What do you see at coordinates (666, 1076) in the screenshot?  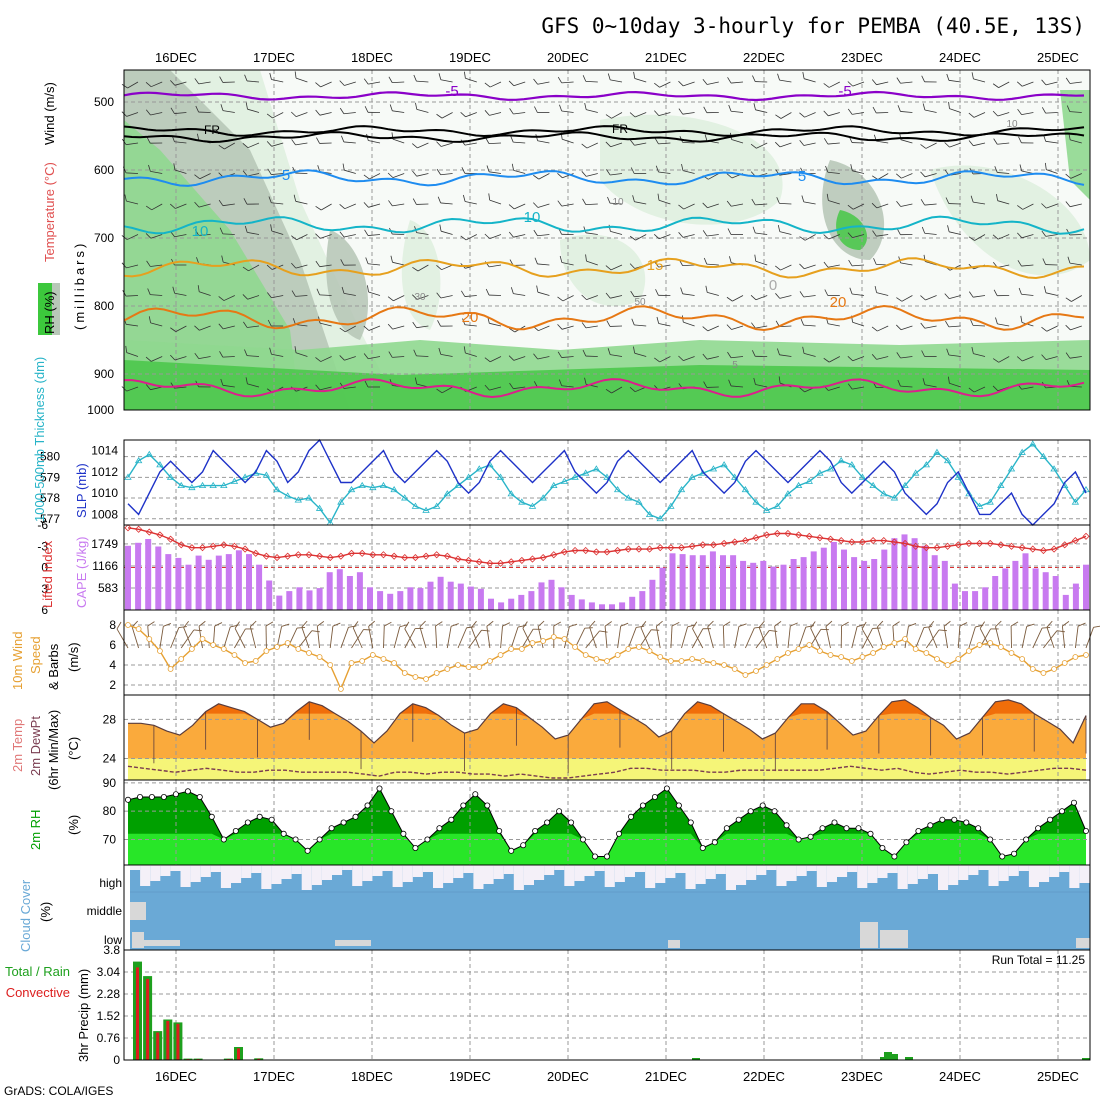 I see `date-label-bottom: 21DEC` at bounding box center [666, 1076].